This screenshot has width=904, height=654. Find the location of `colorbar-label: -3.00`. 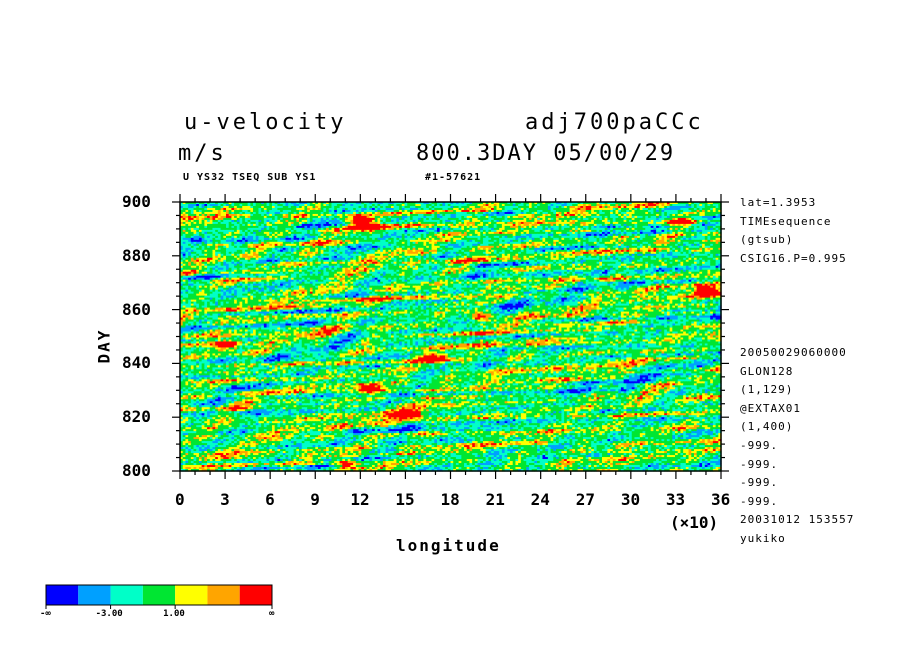

colorbar-label: -3.00 is located at coordinates (109, 614).